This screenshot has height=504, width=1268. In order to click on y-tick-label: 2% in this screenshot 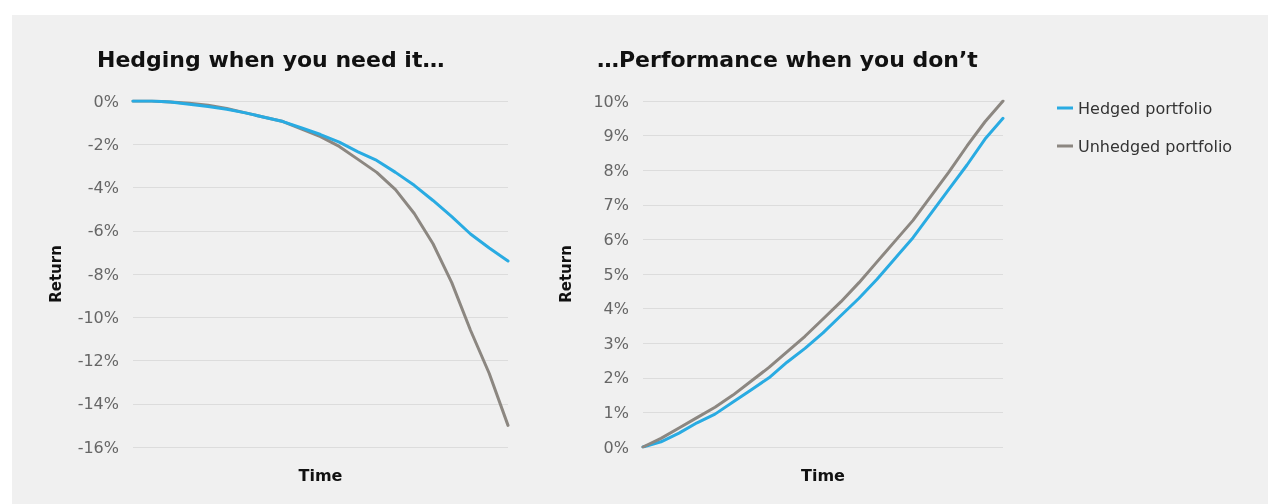, I will do `click(616, 378)`.